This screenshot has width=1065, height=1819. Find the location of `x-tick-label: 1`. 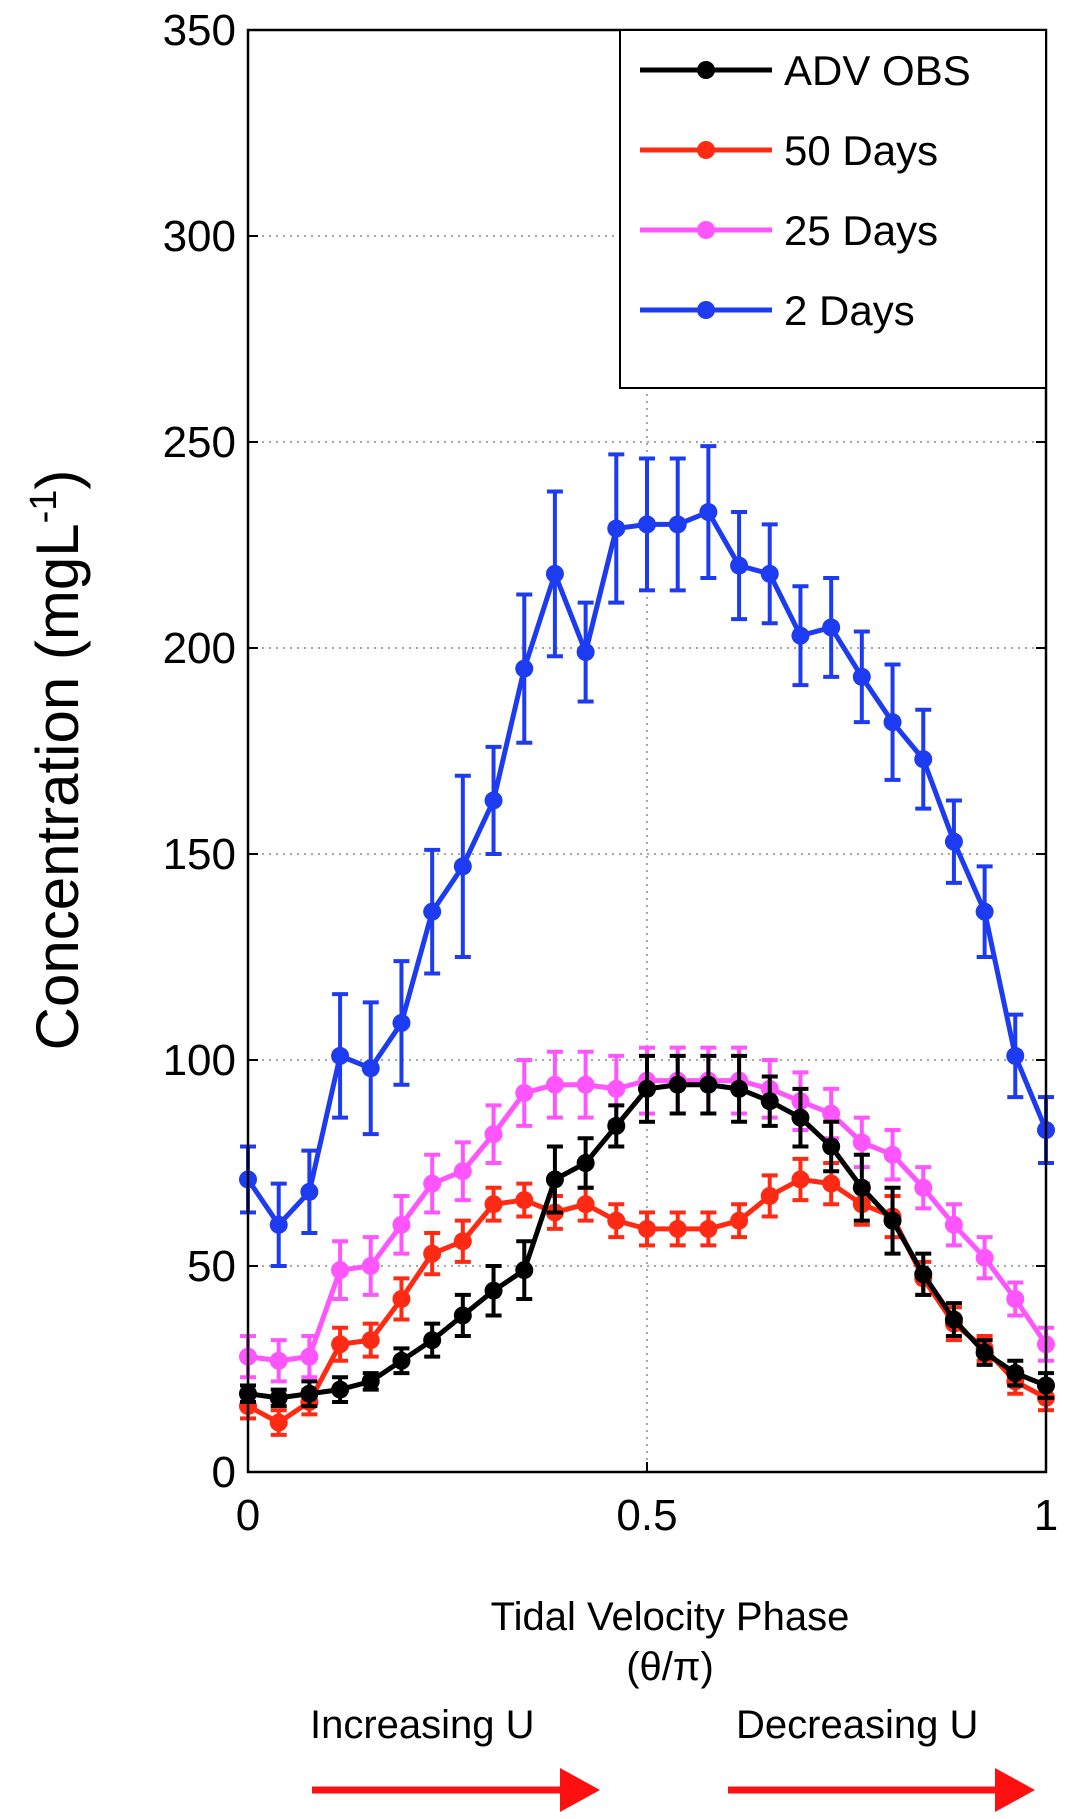

x-tick-label: 1 is located at coordinates (1046, 1515).